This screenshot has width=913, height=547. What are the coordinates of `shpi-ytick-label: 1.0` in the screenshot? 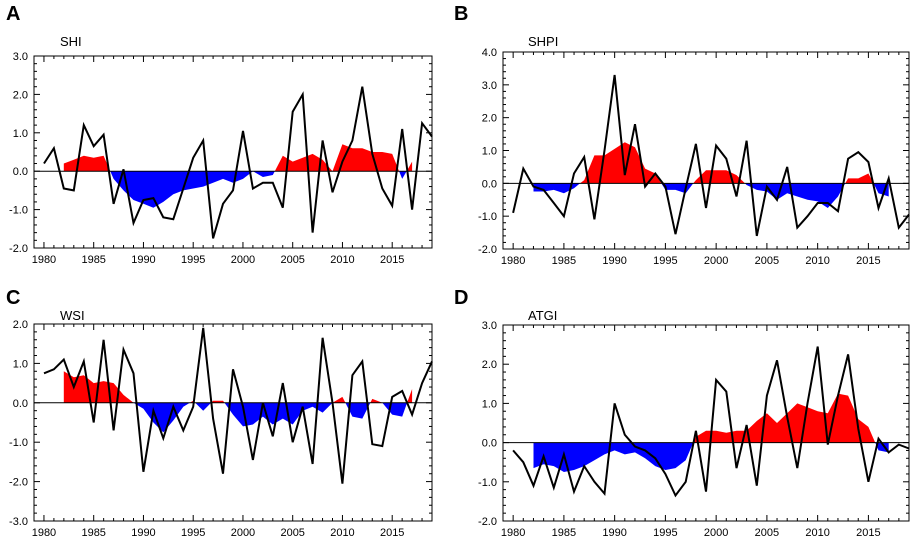 It's located at (489, 152).